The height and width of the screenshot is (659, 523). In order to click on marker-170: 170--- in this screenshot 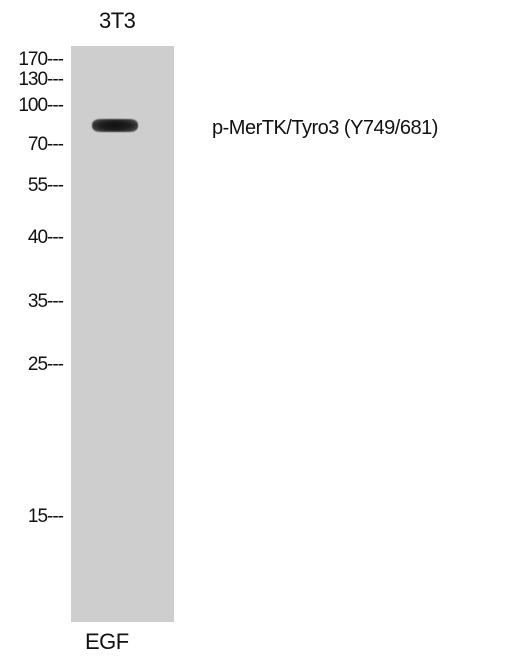, I will do `click(41, 59)`.